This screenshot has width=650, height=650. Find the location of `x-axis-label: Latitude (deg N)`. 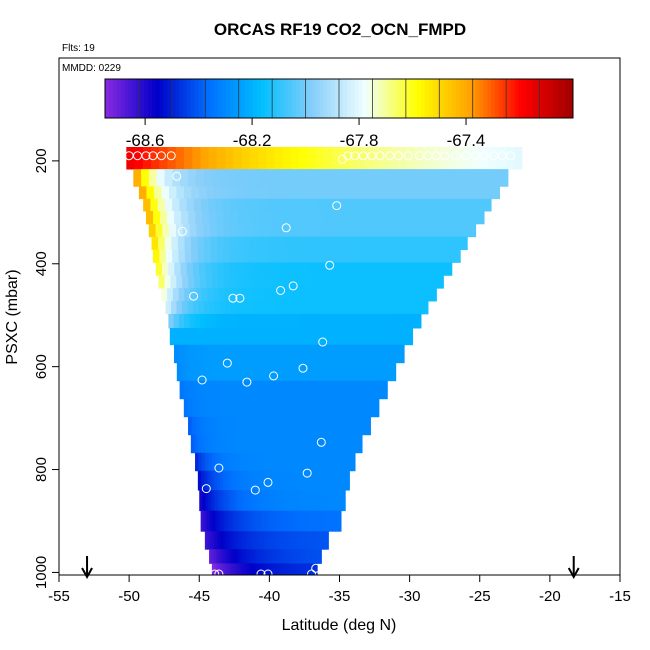

x-axis-label: Latitude (deg N) is located at coordinates (339, 625).